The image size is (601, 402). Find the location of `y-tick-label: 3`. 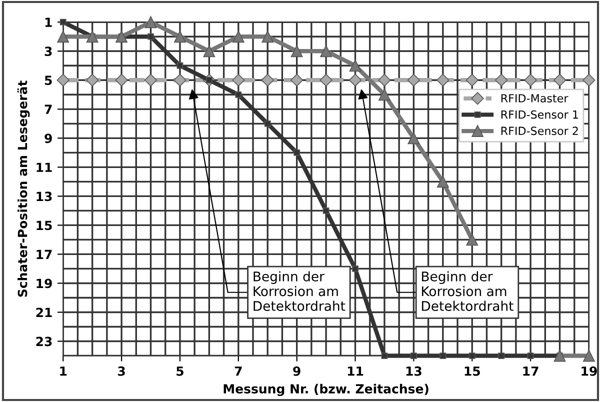

y-tick-label: 3 is located at coordinates (48, 51).